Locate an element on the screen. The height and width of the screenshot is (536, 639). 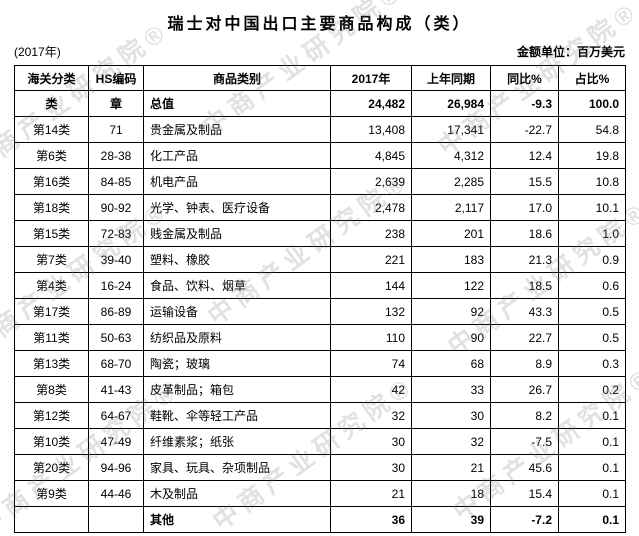
cell-yoy: 12.4 is located at coordinates (524, 155).